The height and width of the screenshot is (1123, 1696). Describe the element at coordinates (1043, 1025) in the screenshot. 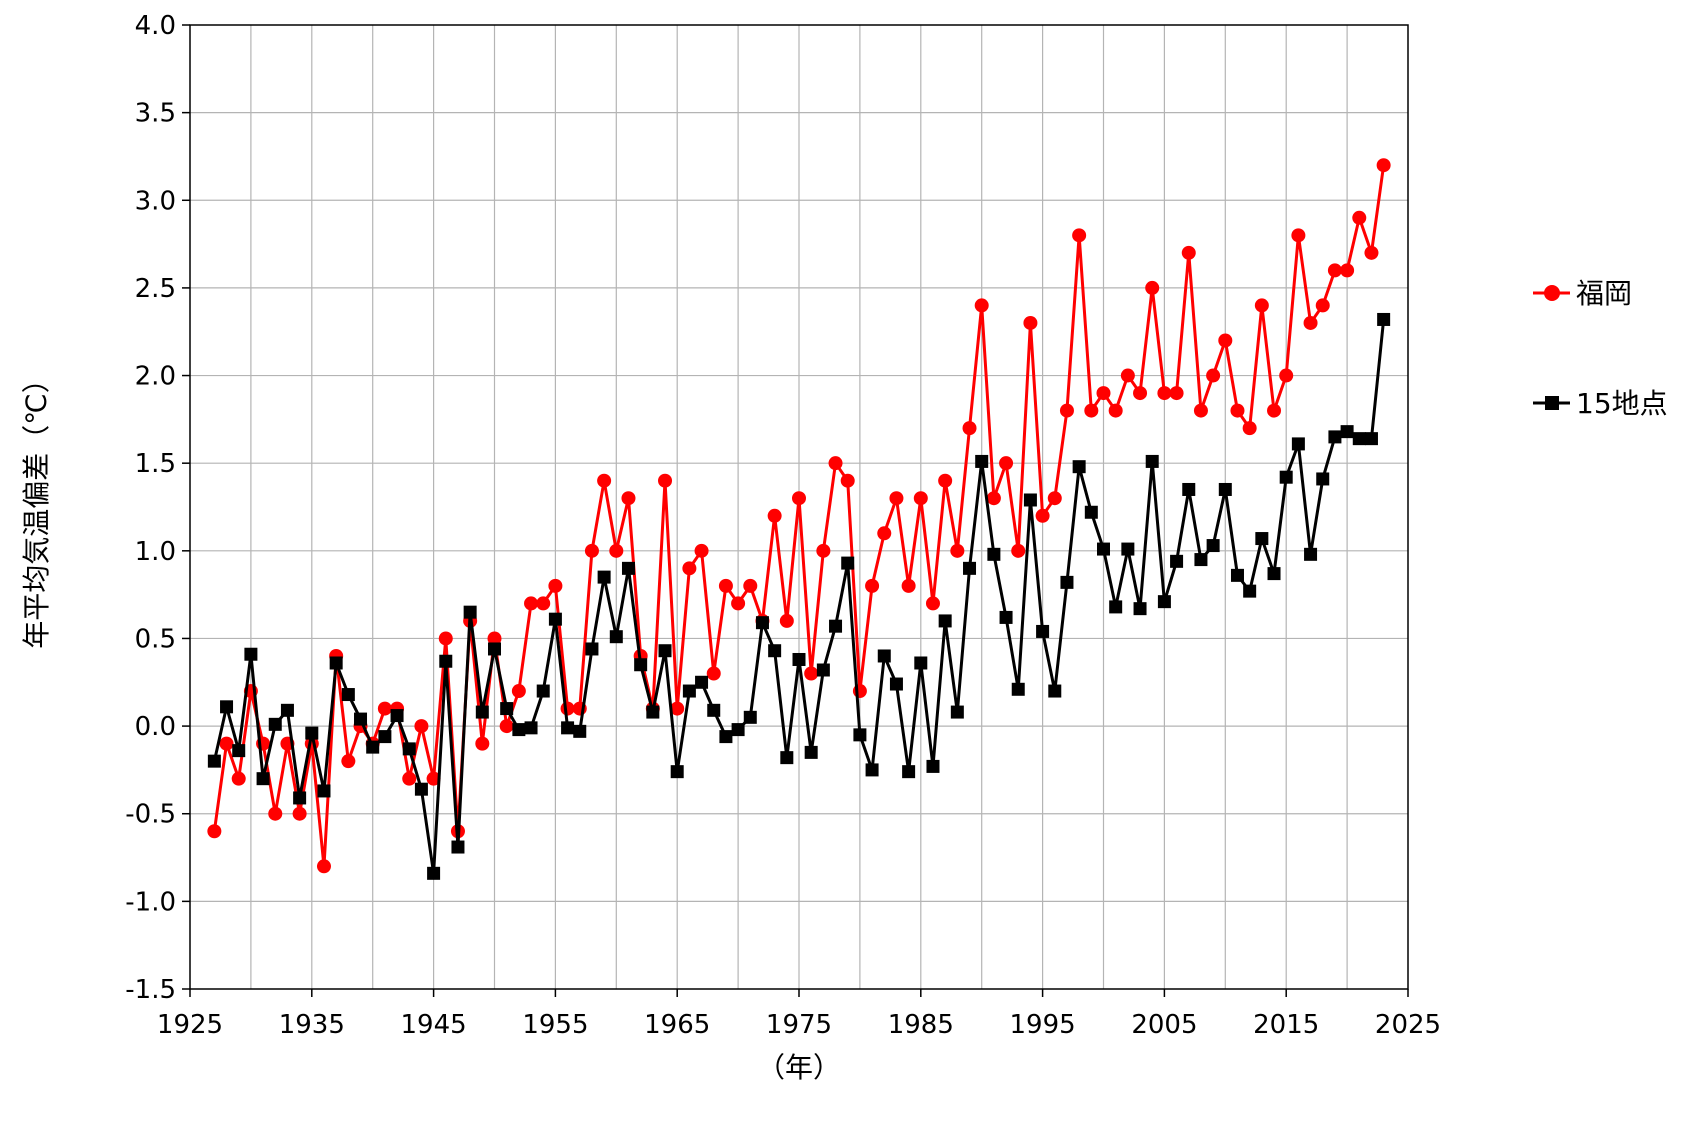

I see `x-tick-label: 1995` at that location.